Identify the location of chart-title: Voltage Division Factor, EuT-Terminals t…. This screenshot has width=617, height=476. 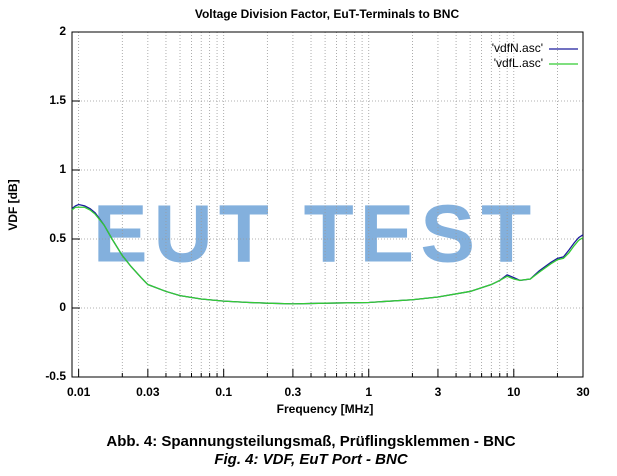
(327, 14).